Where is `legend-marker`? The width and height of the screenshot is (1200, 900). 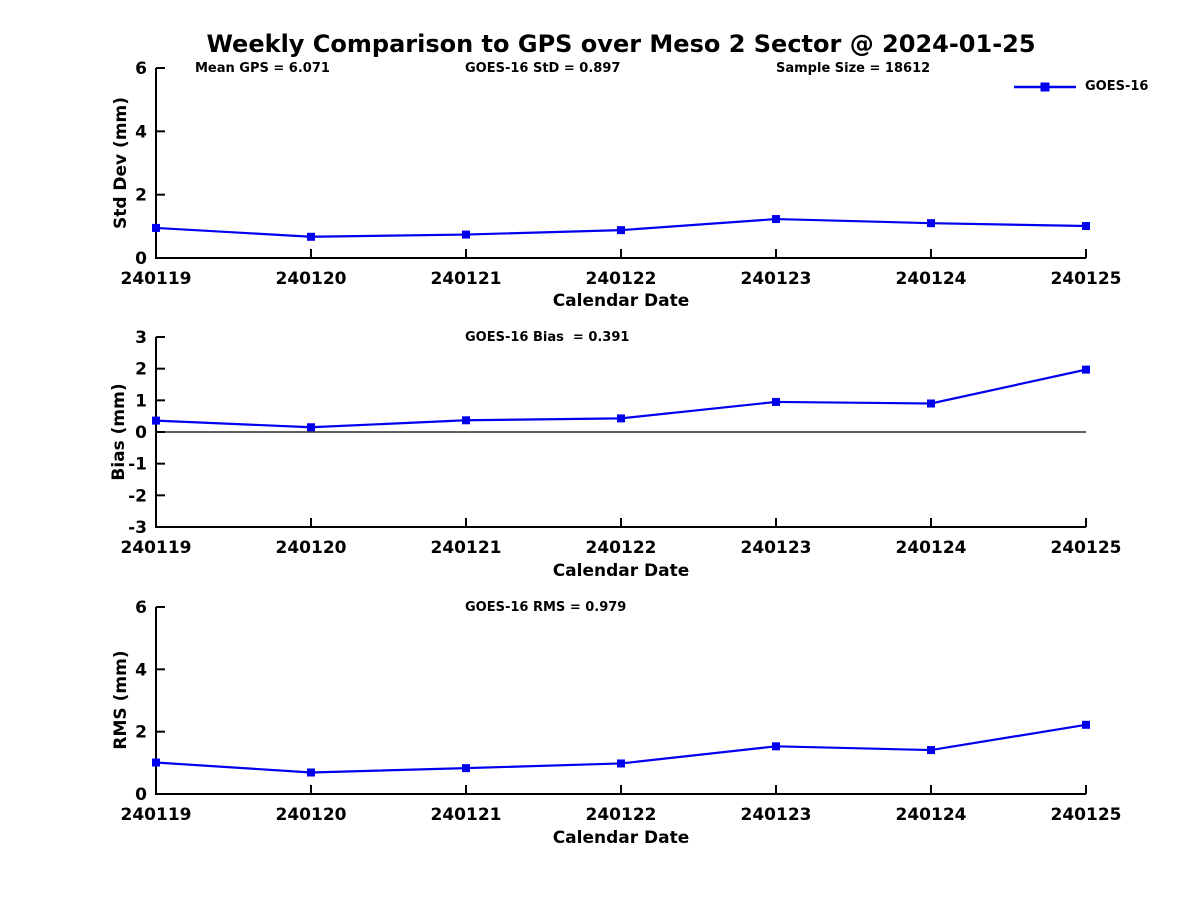
legend-marker is located at coordinates (1045, 86).